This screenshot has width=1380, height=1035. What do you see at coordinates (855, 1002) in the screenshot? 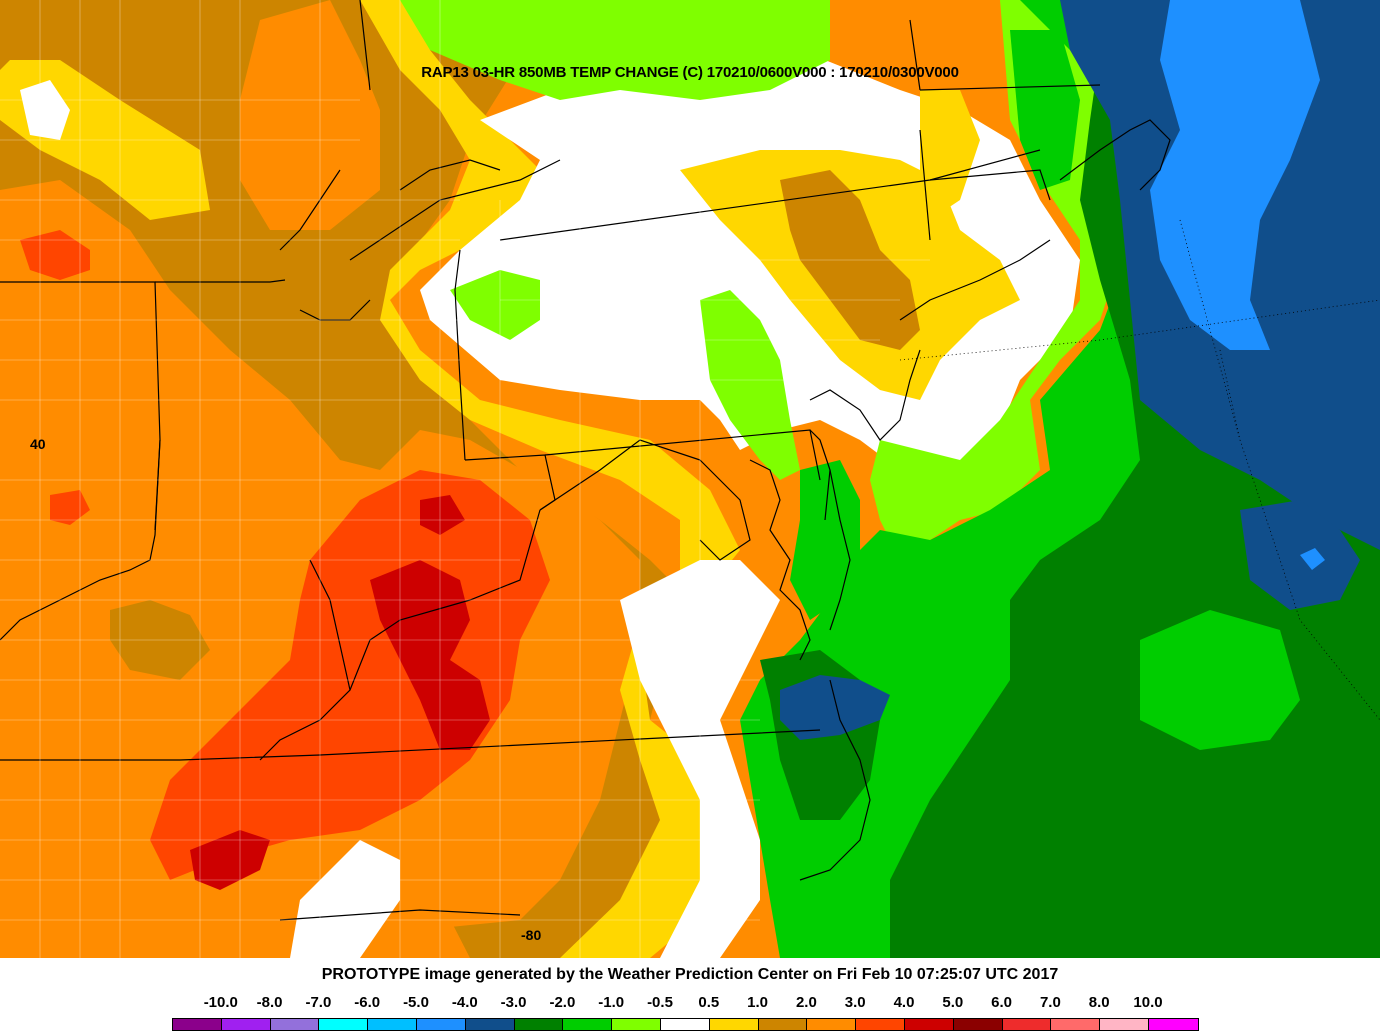
I see `legend-label: 3.0` at bounding box center [855, 1002].